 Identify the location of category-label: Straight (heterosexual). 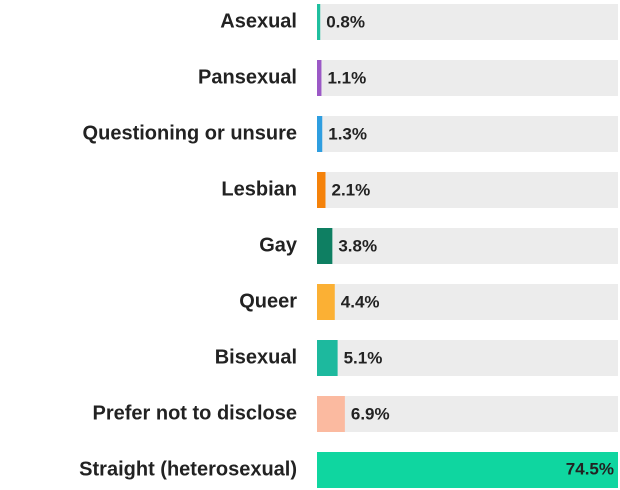
(188, 469).